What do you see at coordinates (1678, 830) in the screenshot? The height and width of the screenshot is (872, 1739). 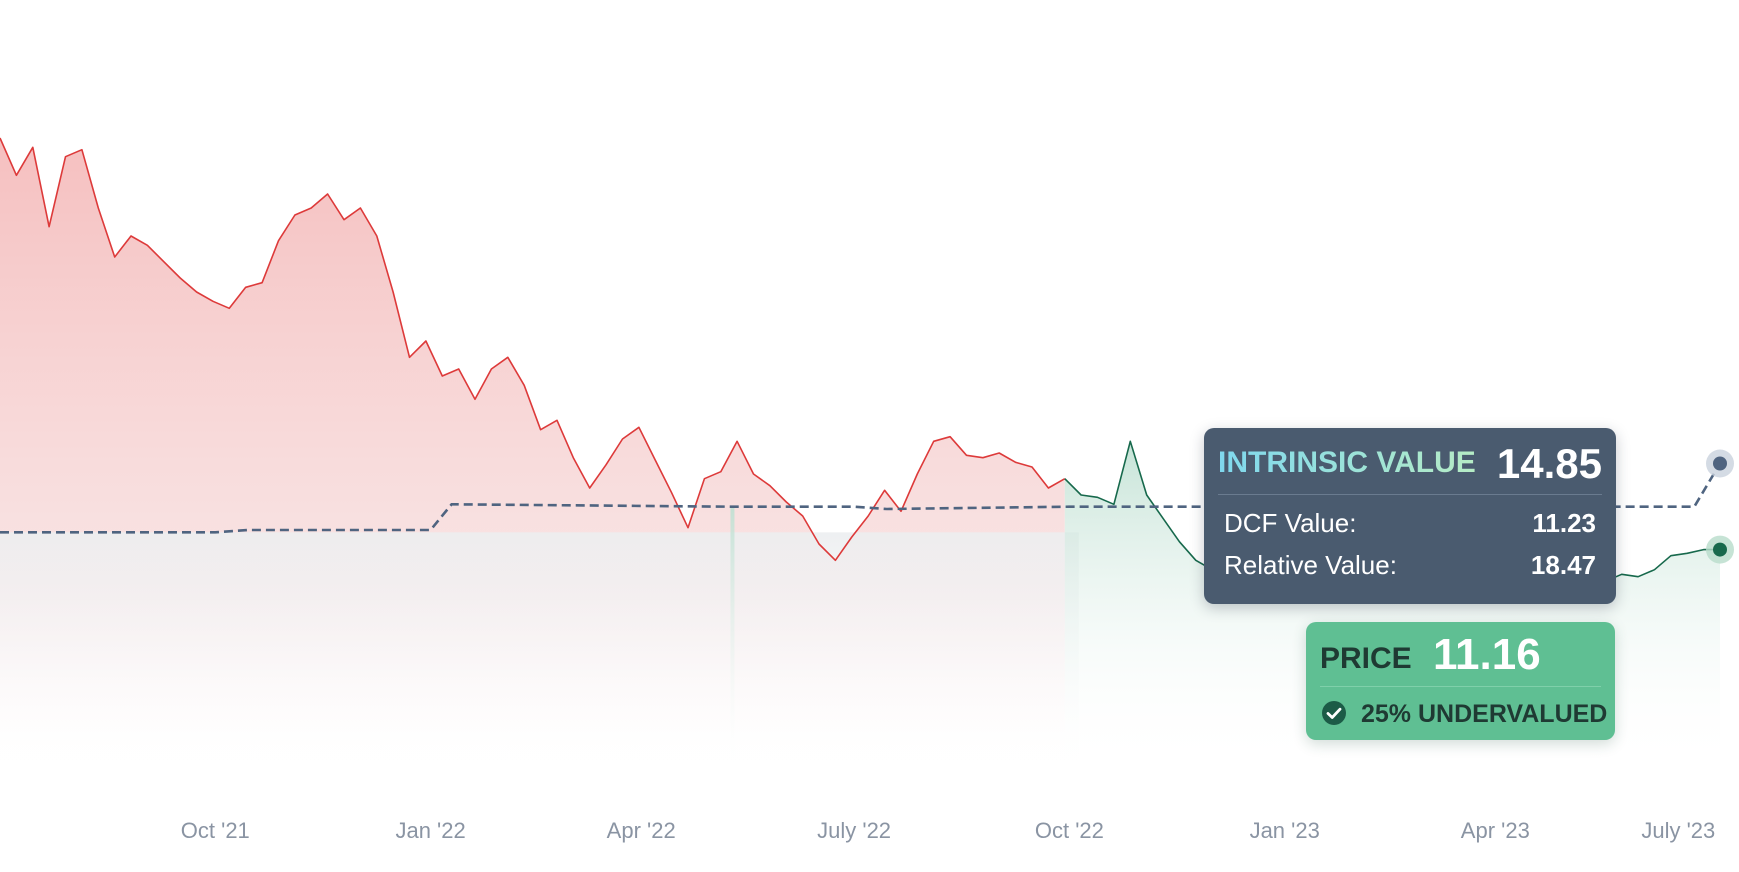 I see `x-tick-label: July '23` at bounding box center [1678, 830].